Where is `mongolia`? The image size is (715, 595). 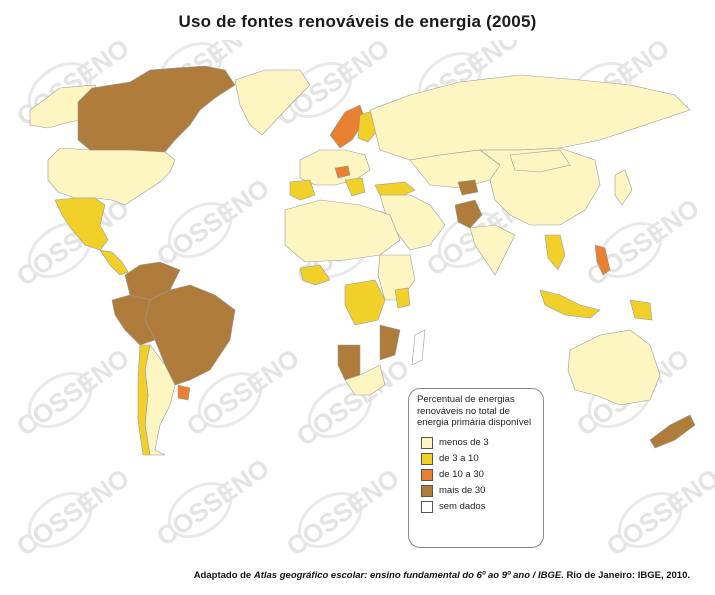
mongolia is located at coordinates (540, 161).